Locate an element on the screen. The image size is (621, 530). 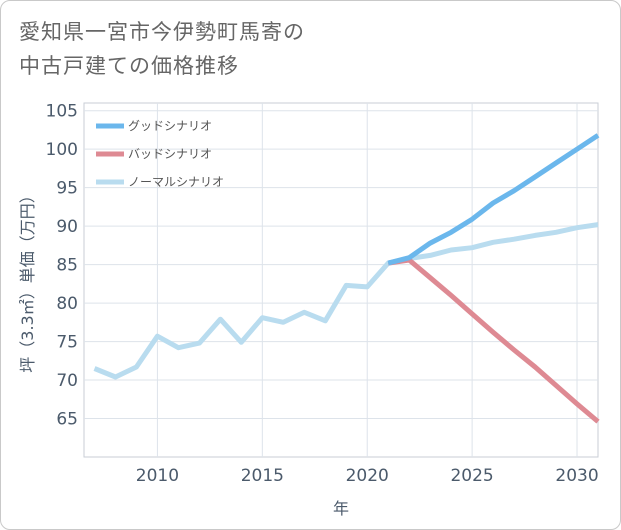
chart-title: 愛知県一宮市今伊勢町馬寄の 中古戸建ての価格推移 is located at coordinates (299, 49).